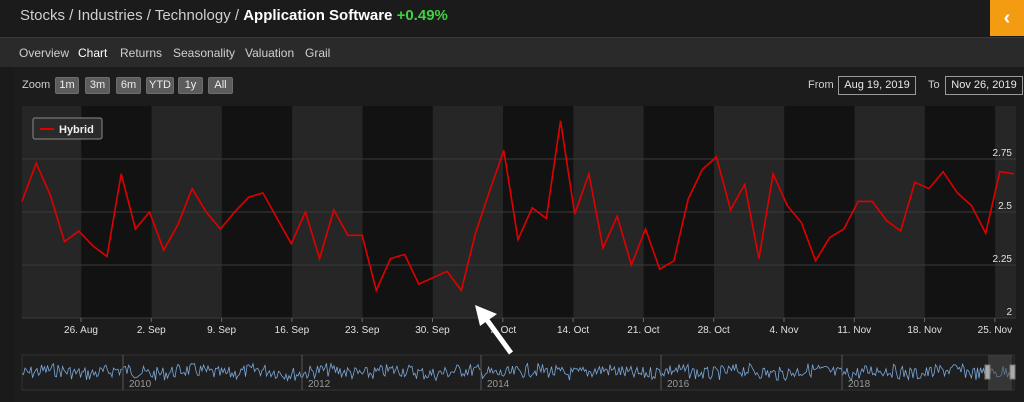  What do you see at coordinates (319, 384) in the screenshot?
I see `navigator-year-label: 2012` at bounding box center [319, 384].